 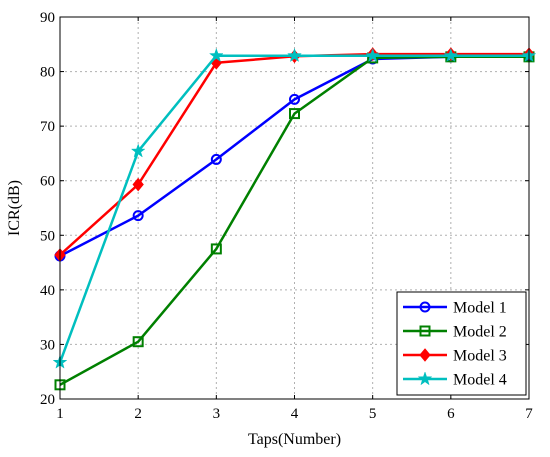 I want to click on y-tick-label: 40, so click(x=47, y=291).